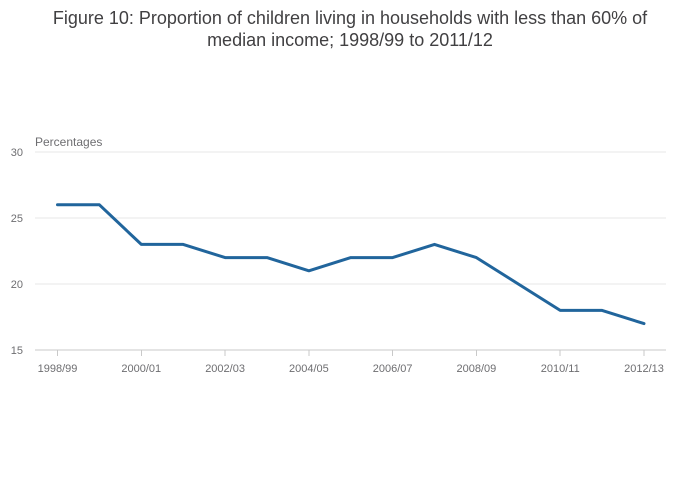  Describe the element at coordinates (644, 369) in the screenshot. I see `x-tick-label: 2012/13` at that location.